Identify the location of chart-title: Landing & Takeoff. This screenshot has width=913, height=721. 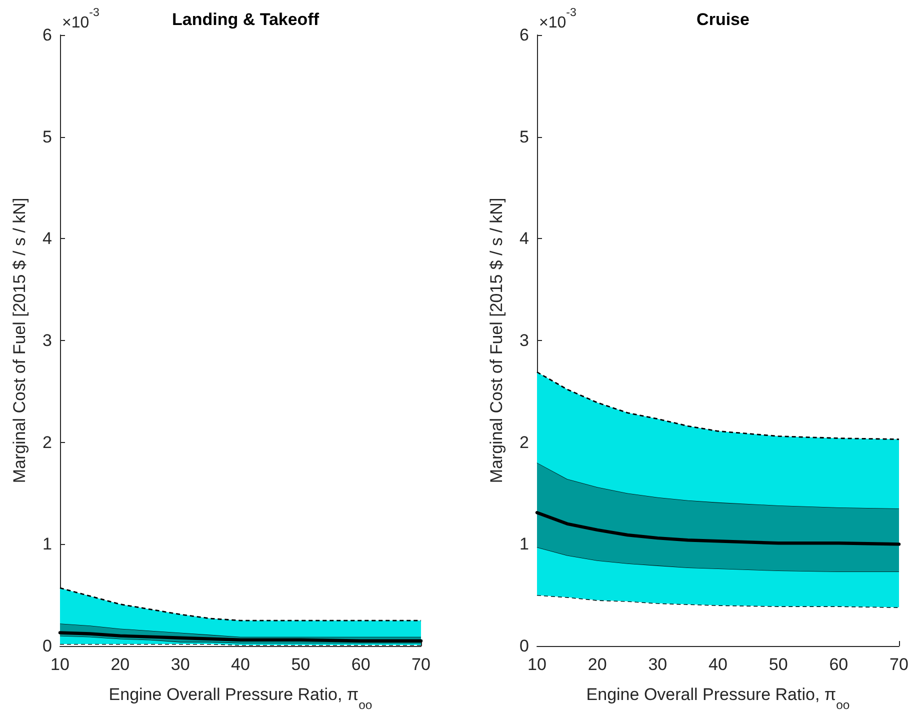
(246, 19).